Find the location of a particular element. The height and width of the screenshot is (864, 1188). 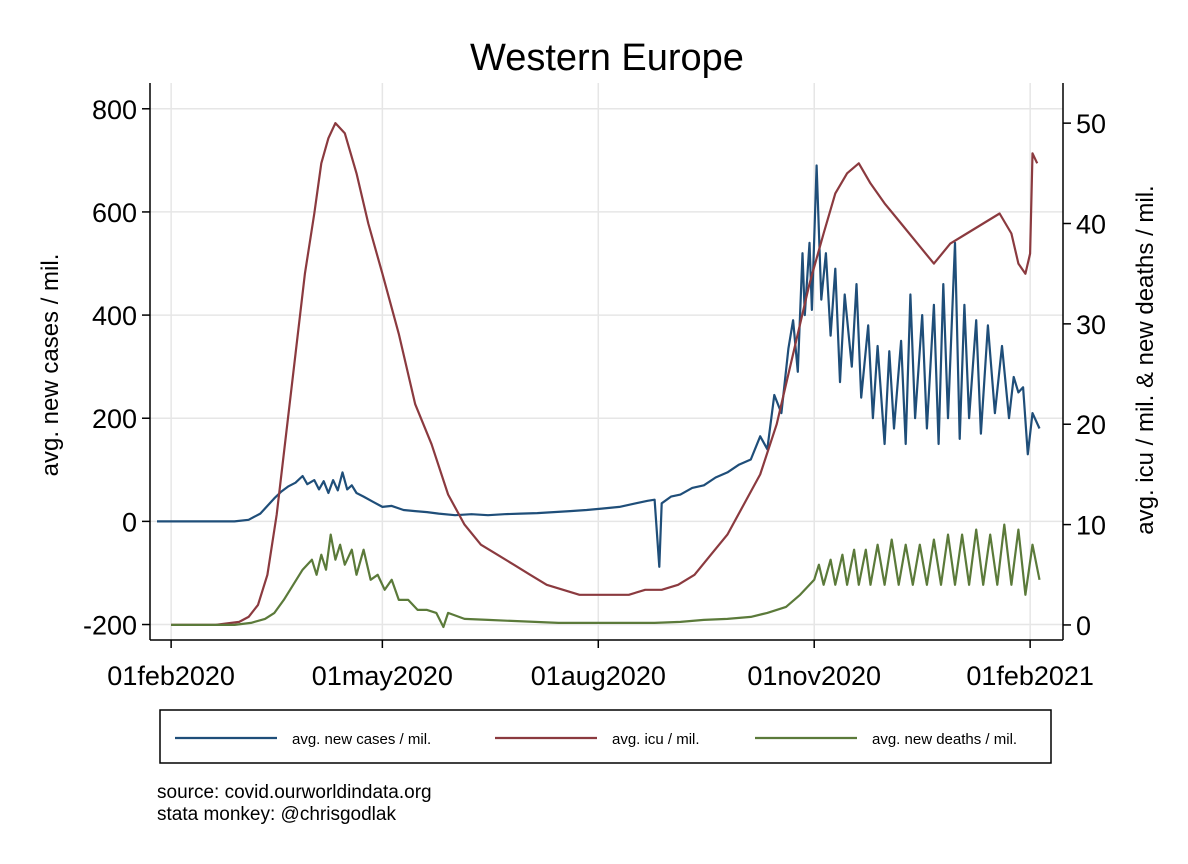

y-right-tick-label: 50 is located at coordinates (1091, 124).